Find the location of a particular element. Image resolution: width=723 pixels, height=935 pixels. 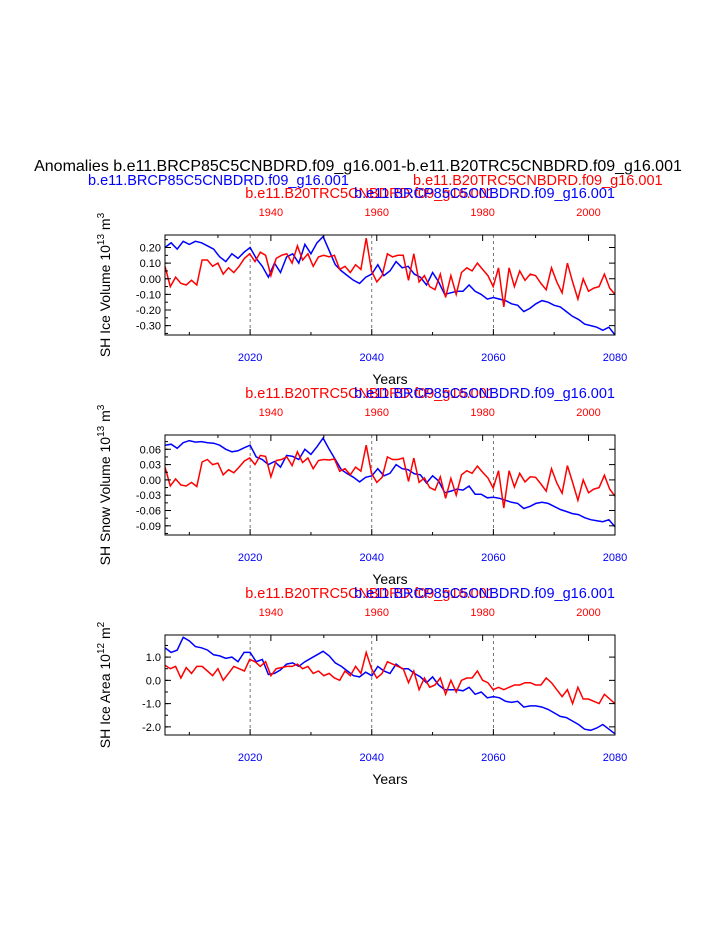

y-tick-label: -1.0 is located at coordinates (151, 705).